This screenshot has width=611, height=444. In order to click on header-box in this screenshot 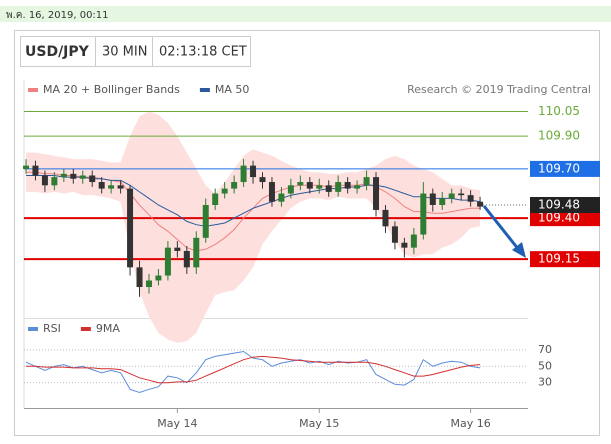, I will do `click(135, 51)`.